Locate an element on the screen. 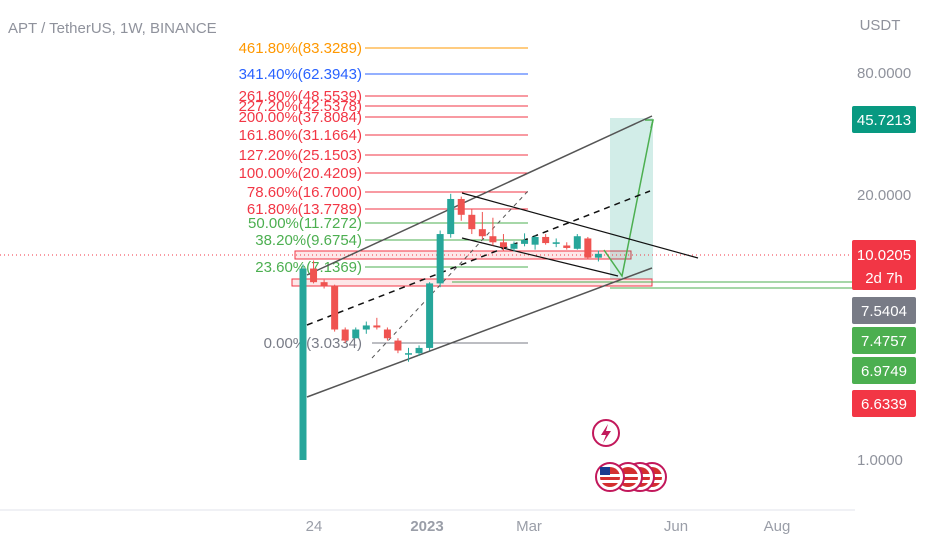 The height and width of the screenshot is (550, 932). us-flag-icon is located at coordinates (610, 477).